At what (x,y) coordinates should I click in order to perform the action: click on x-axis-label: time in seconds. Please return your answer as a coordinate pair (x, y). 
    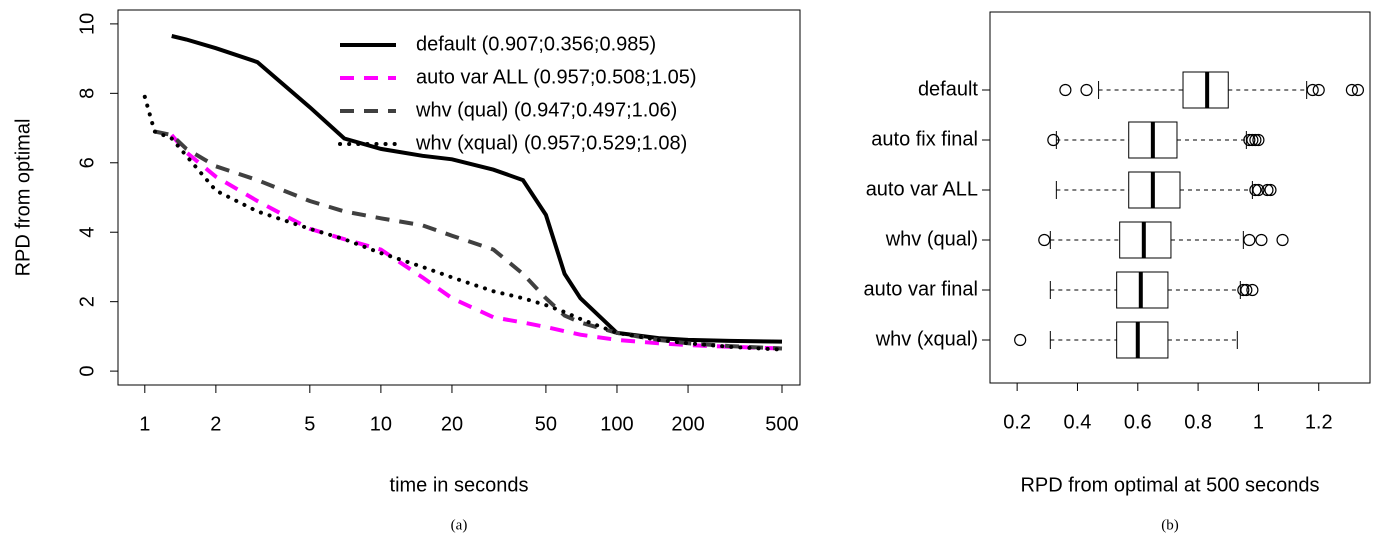
    Looking at the image, I should click on (459, 485).